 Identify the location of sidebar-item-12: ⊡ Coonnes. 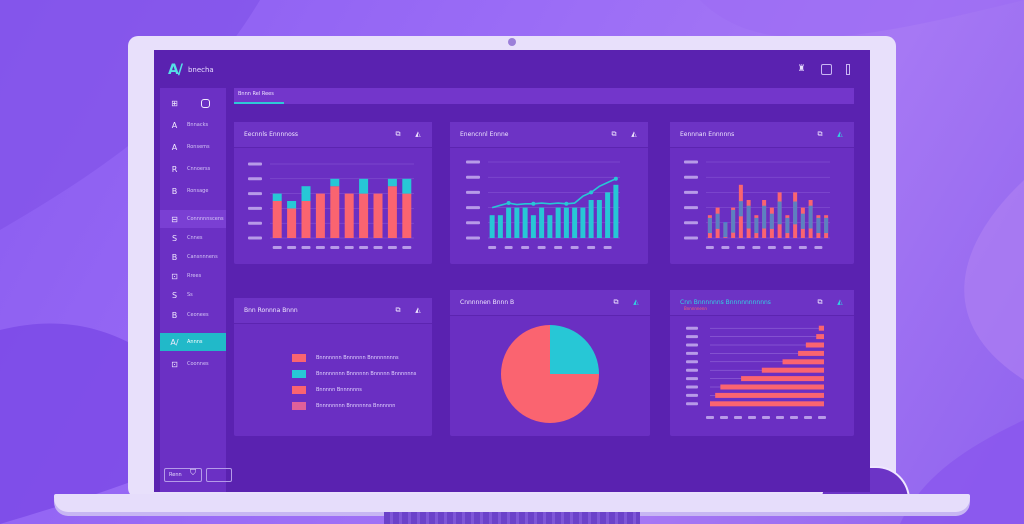
(193, 364).